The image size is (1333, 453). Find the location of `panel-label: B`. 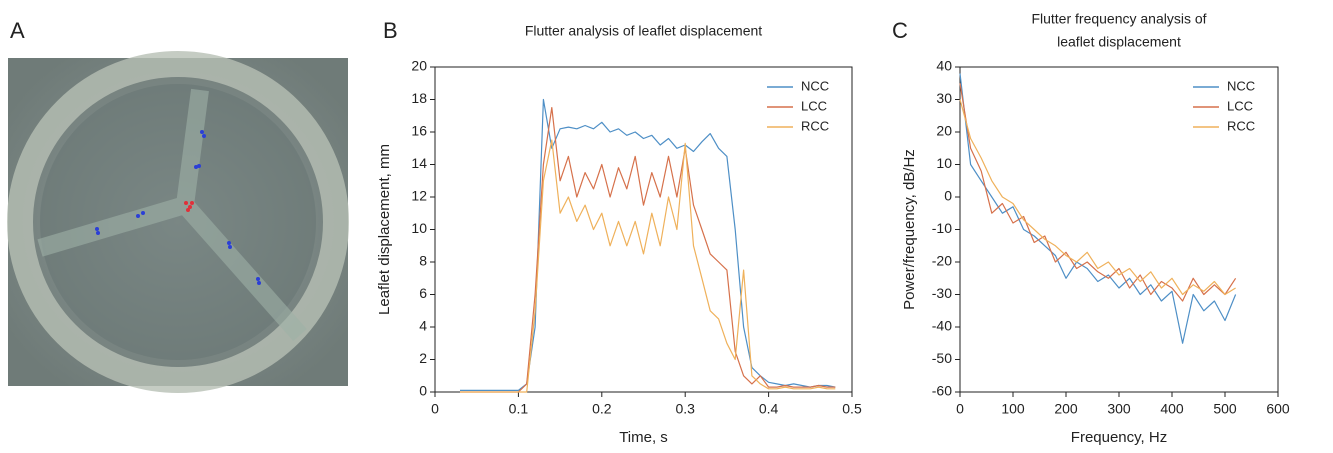

panel-label: B is located at coordinates (390, 30).